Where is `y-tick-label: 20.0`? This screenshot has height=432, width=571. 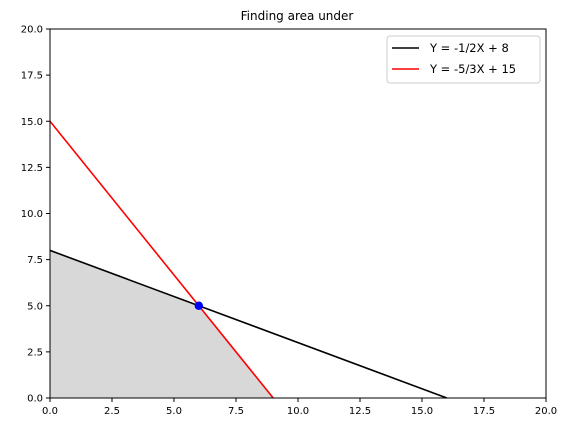 y-tick-label: 20.0 is located at coordinates (32, 30).